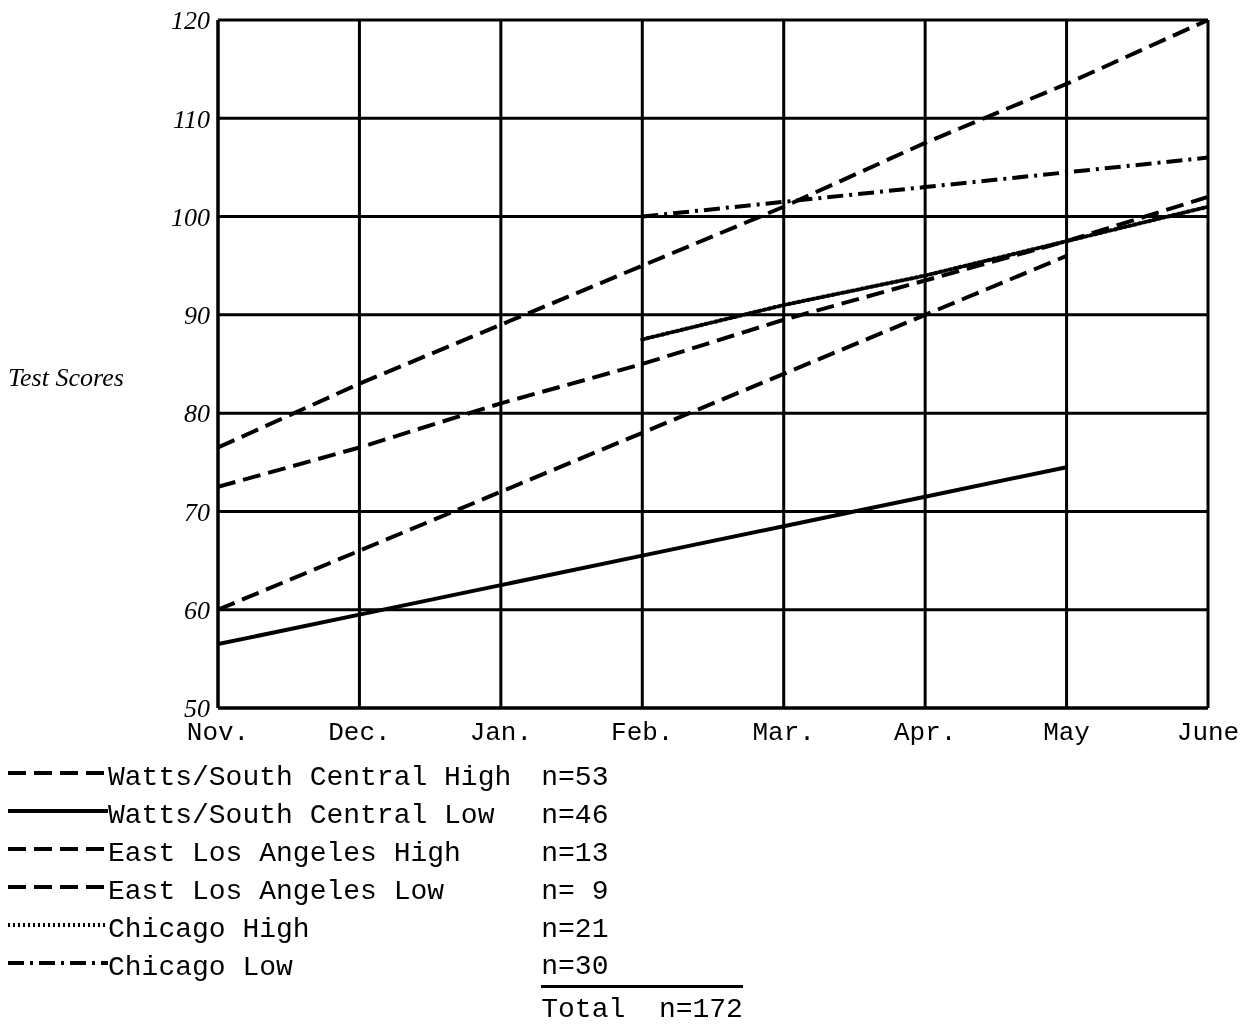  I want to click on y-tick-label: 60, so click(197, 610).